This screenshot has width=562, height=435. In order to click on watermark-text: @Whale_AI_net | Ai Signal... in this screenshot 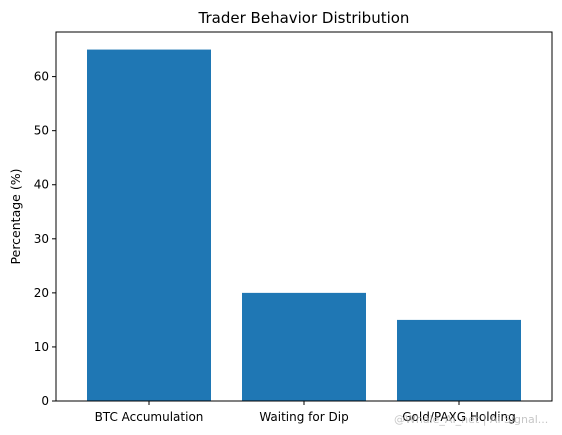, I will do `click(471, 419)`.